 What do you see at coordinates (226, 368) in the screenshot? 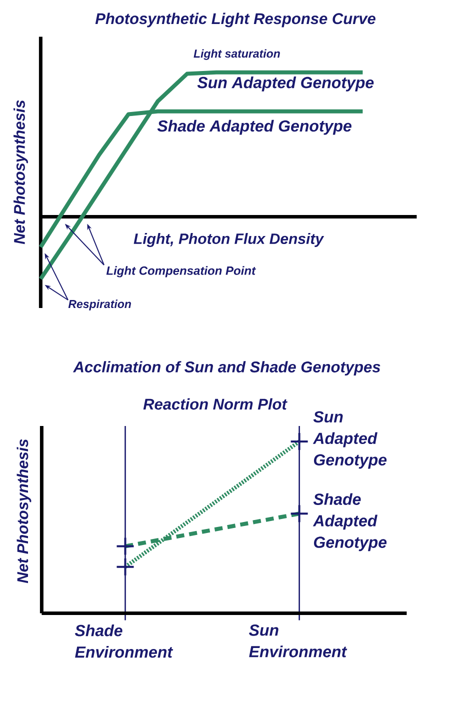
I see `chart-title: Acclimation of Sun and Shade Genotypes` at bounding box center [226, 368].